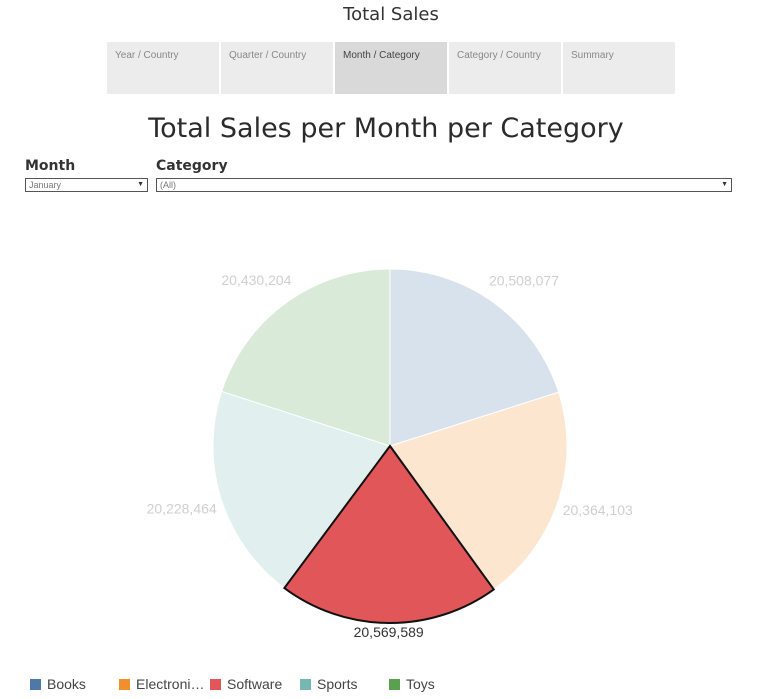  I want to click on tab-month-category: Month / Category, so click(391, 68).